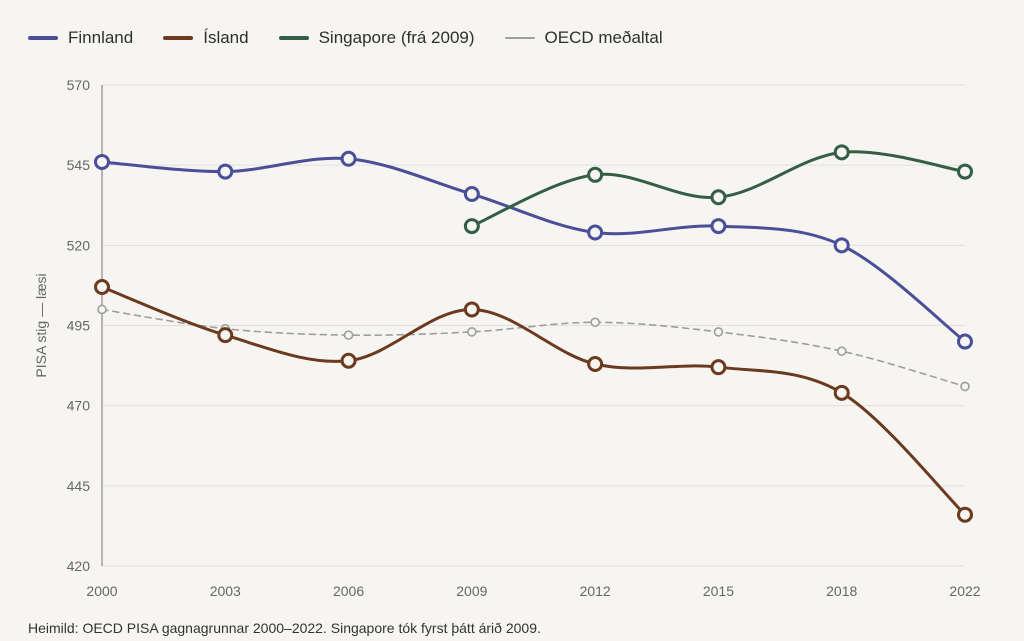  What do you see at coordinates (964, 591) in the screenshot?
I see `x-tick-label: 2022` at bounding box center [964, 591].